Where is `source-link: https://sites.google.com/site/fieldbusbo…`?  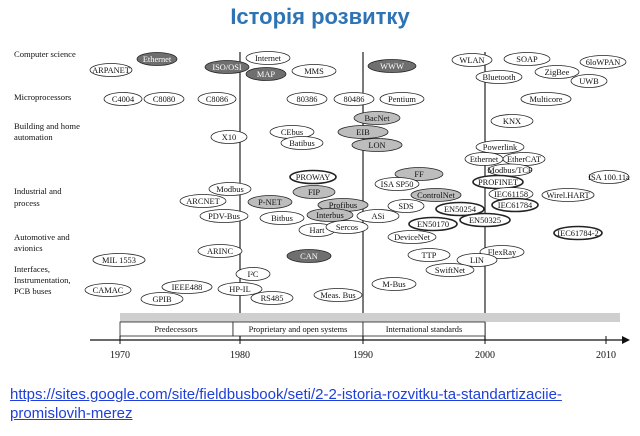
source-link: https://sites.google.com/site/fieldbusbo… is located at coordinates (320, 404).